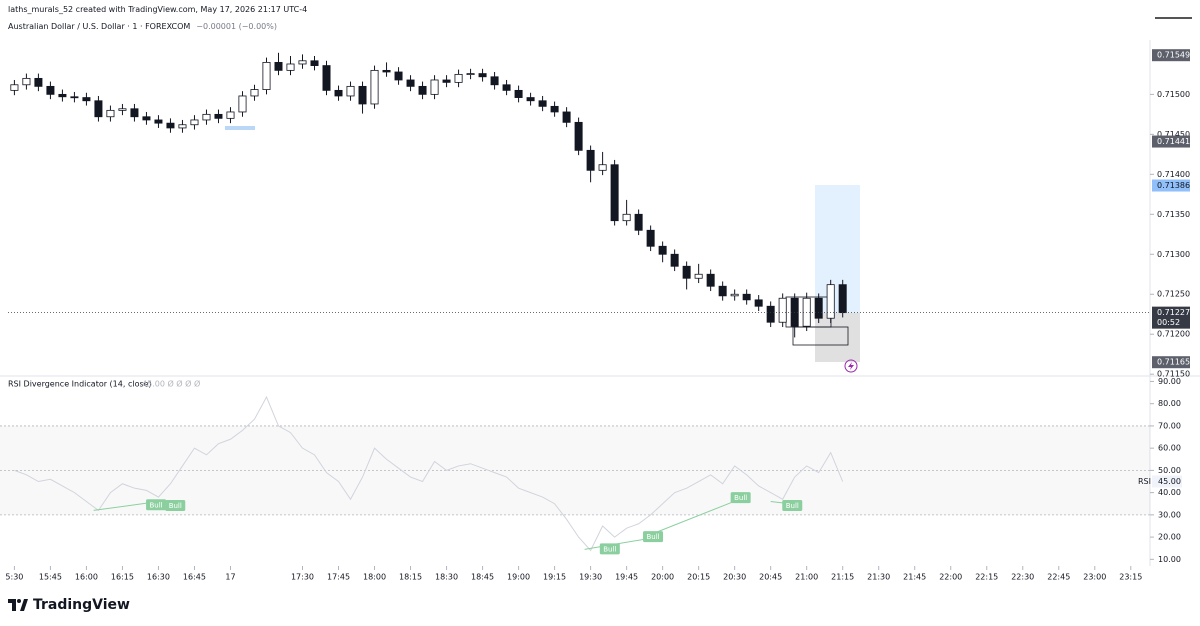 The width and height of the screenshot is (1200, 626). I want to click on x-tick-label: 19:30, so click(590, 577).